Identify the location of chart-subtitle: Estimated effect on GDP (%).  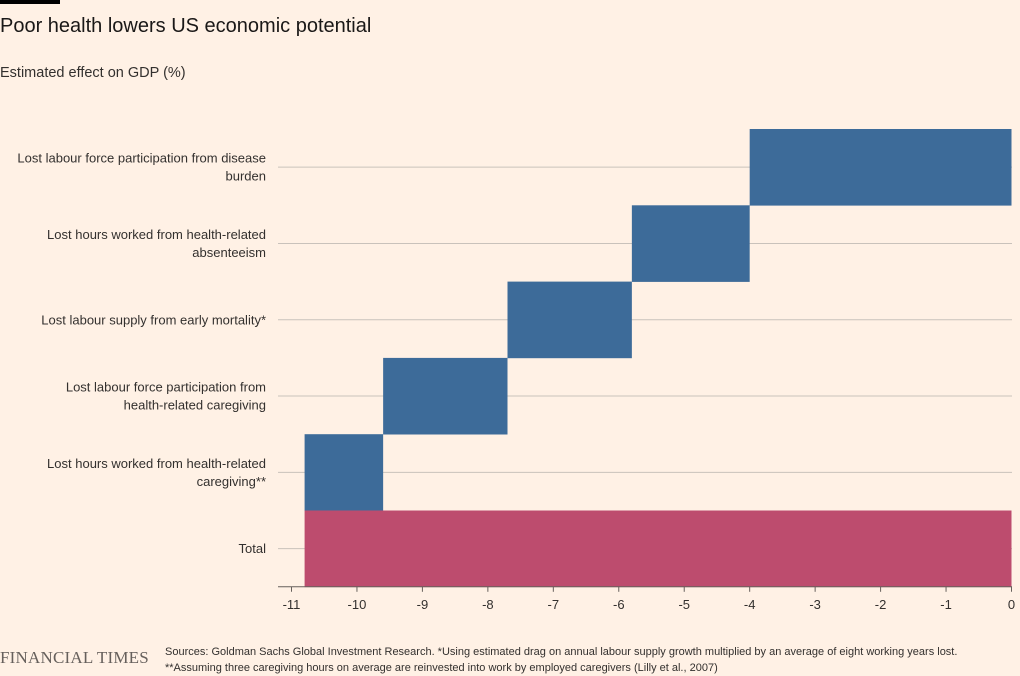
(93, 73).